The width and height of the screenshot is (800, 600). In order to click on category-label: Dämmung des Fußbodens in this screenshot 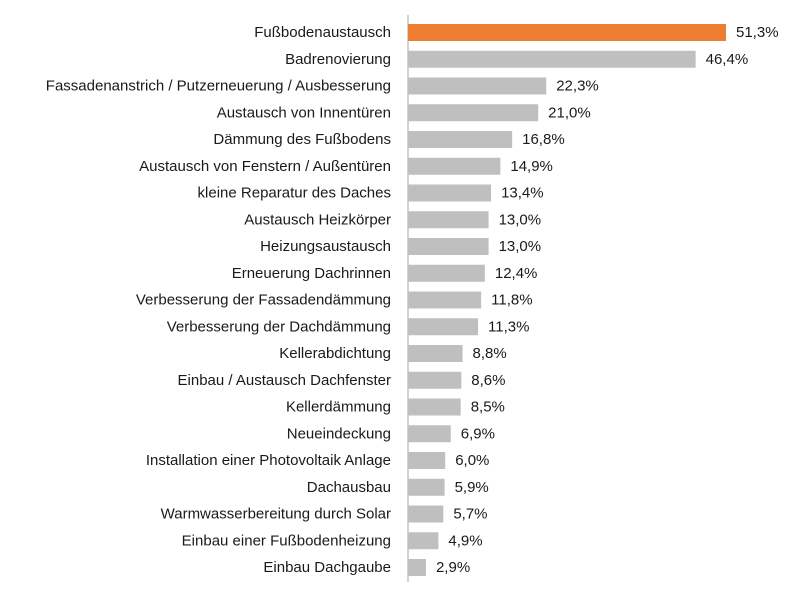, I will do `click(302, 139)`.